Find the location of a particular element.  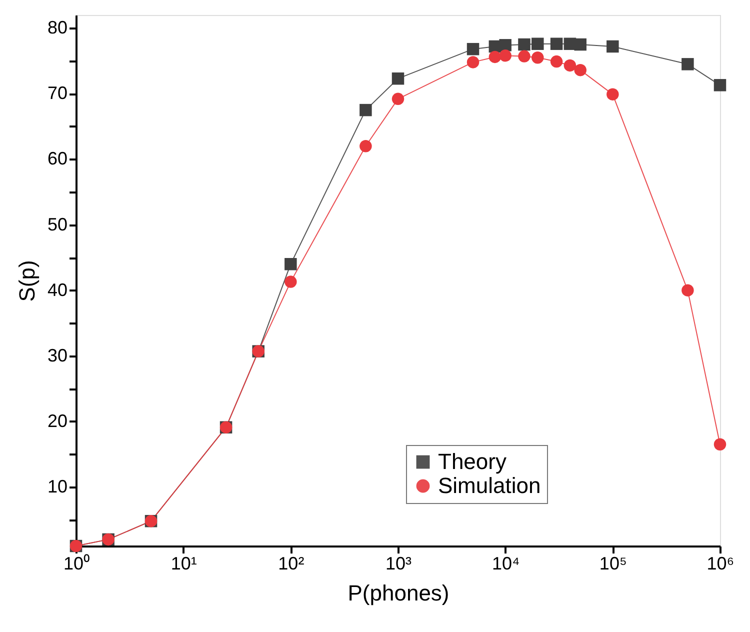

x-tick-label: 10⁰ is located at coordinates (76, 564).